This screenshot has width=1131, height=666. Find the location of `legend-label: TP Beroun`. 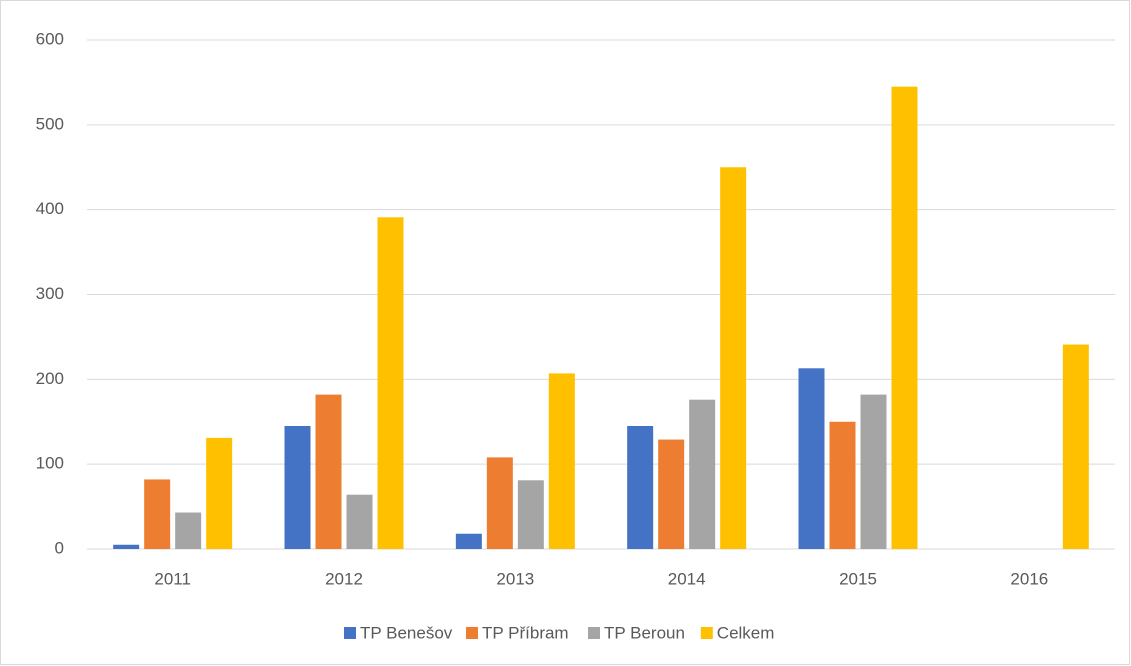

legend-label: TP Beroun is located at coordinates (644, 632).